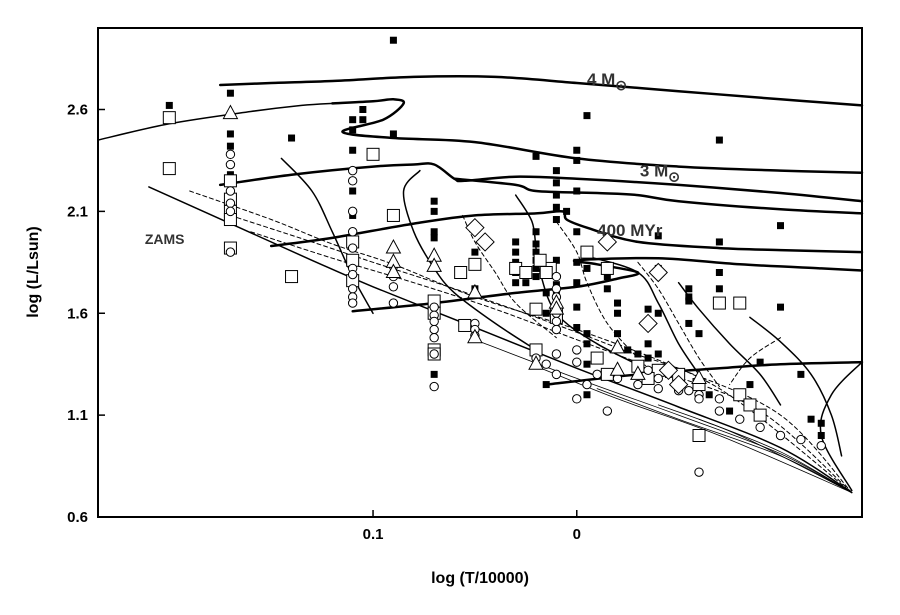 The width and height of the screenshot is (900, 615). I want to click on x-tick-label: 0.1, so click(373, 534).